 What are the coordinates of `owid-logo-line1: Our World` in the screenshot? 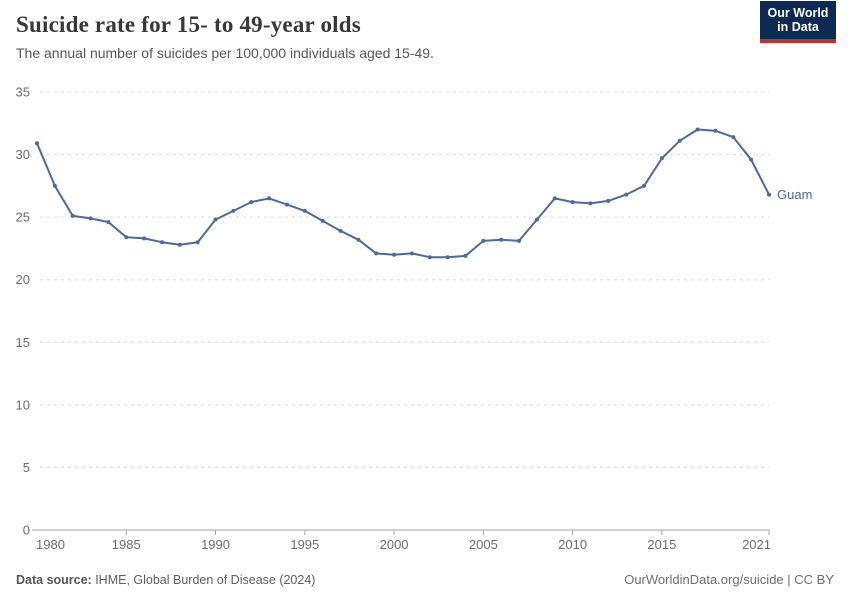 It's located at (798, 13).